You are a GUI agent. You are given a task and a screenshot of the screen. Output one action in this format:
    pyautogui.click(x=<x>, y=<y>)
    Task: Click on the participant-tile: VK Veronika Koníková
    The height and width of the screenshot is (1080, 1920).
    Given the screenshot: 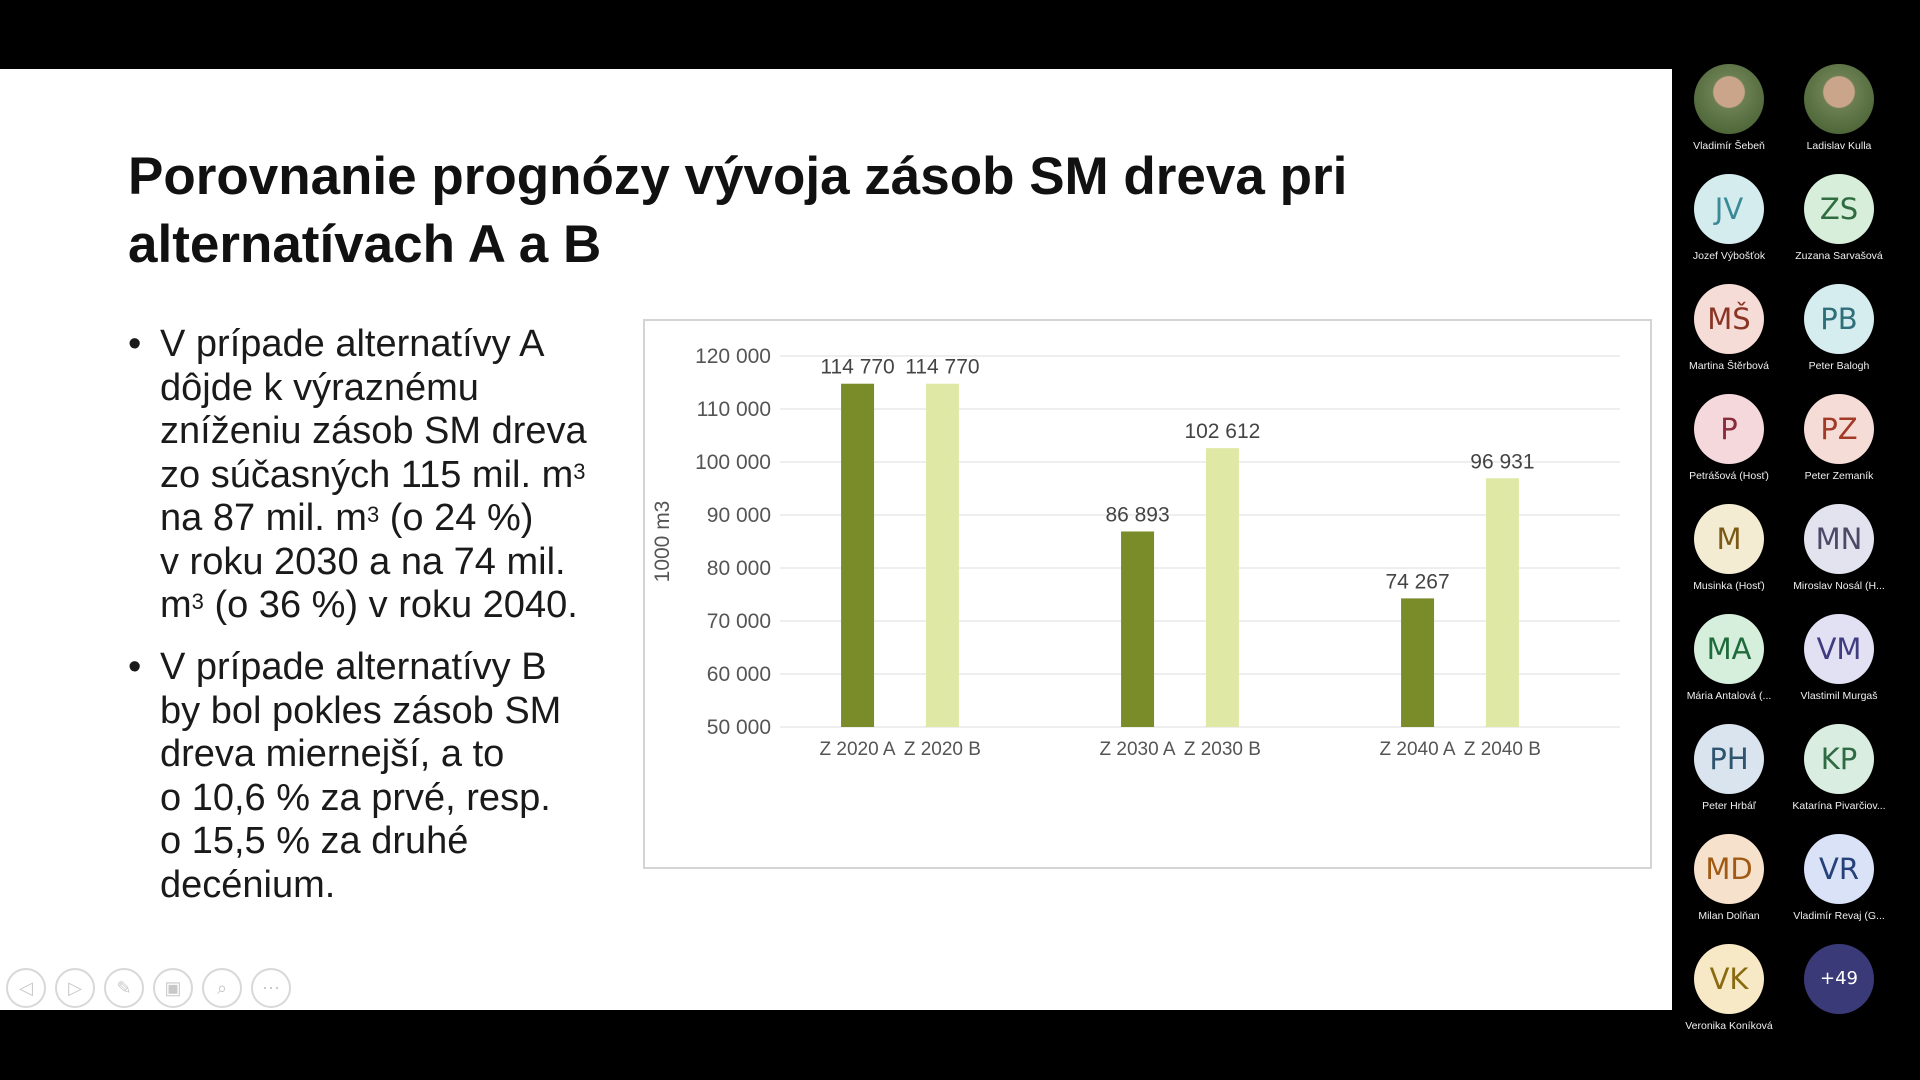 What is the action you would take?
    pyautogui.click(x=1729, y=988)
    